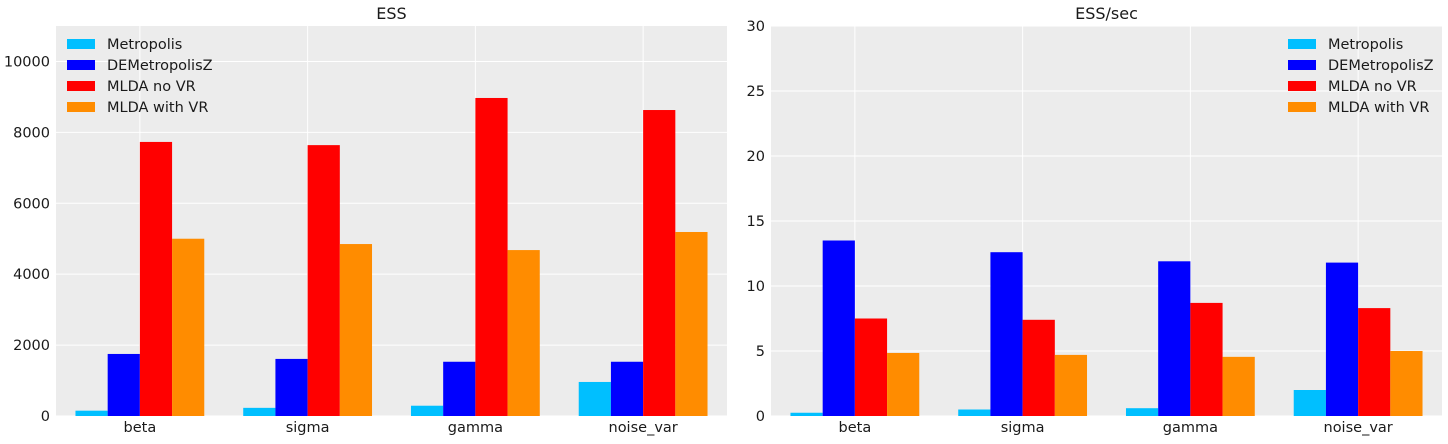  I want to click on chart-title: ESS, so click(391, 13).